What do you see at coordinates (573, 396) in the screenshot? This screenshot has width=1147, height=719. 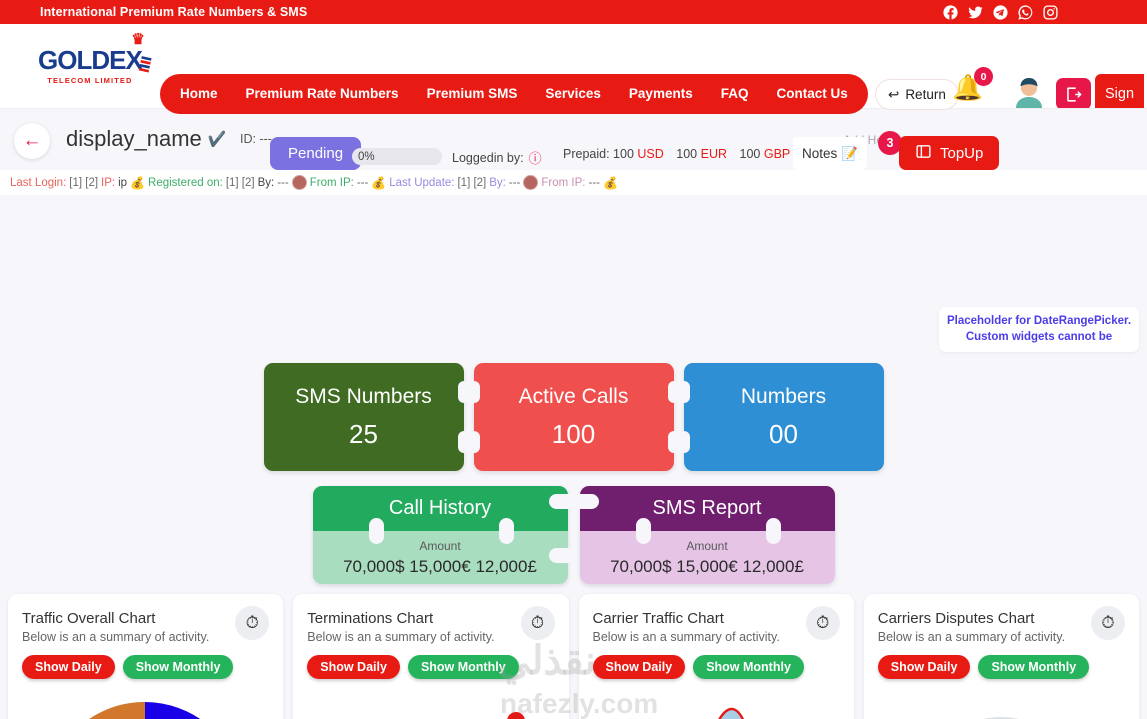 I see `stat-label: Active Calls` at bounding box center [573, 396].